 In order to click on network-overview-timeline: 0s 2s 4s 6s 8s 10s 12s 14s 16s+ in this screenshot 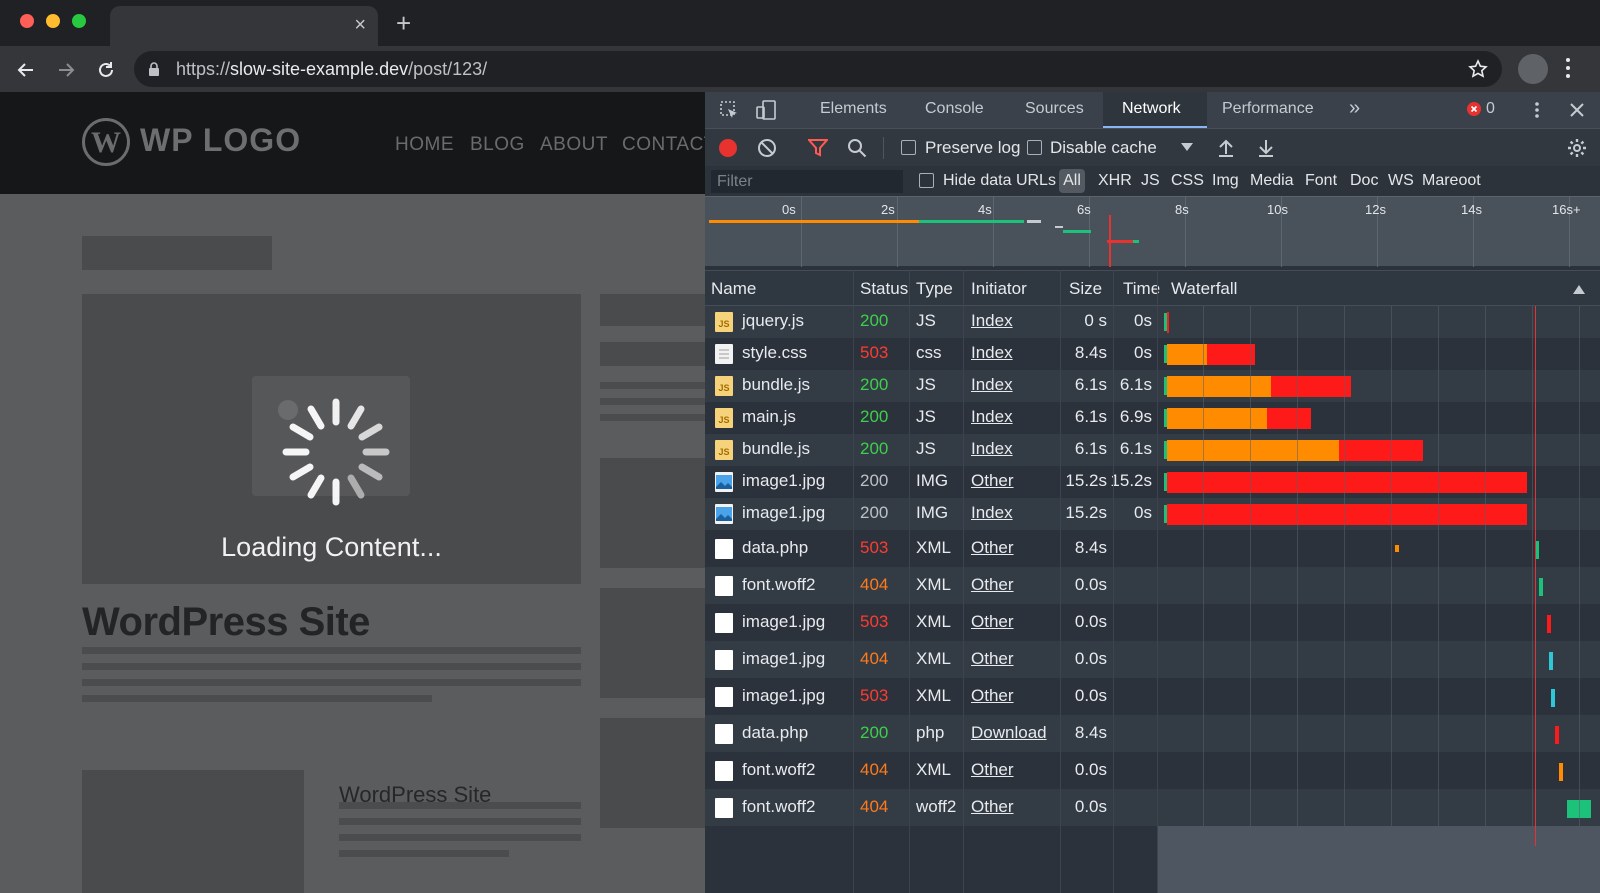, I will do `click(1152, 231)`.